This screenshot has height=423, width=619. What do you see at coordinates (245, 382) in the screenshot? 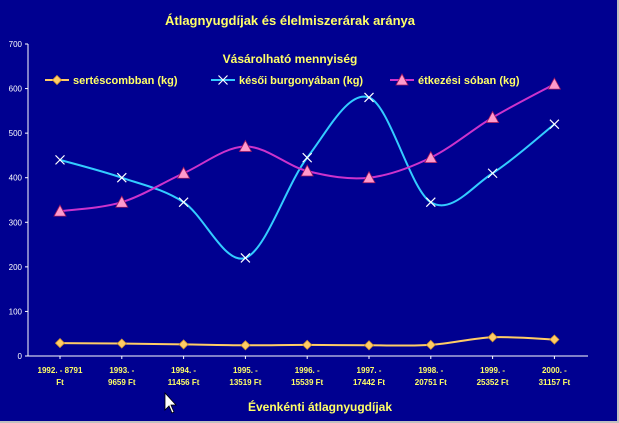
I see `x-tick-label: 13519 Ft` at bounding box center [245, 382].